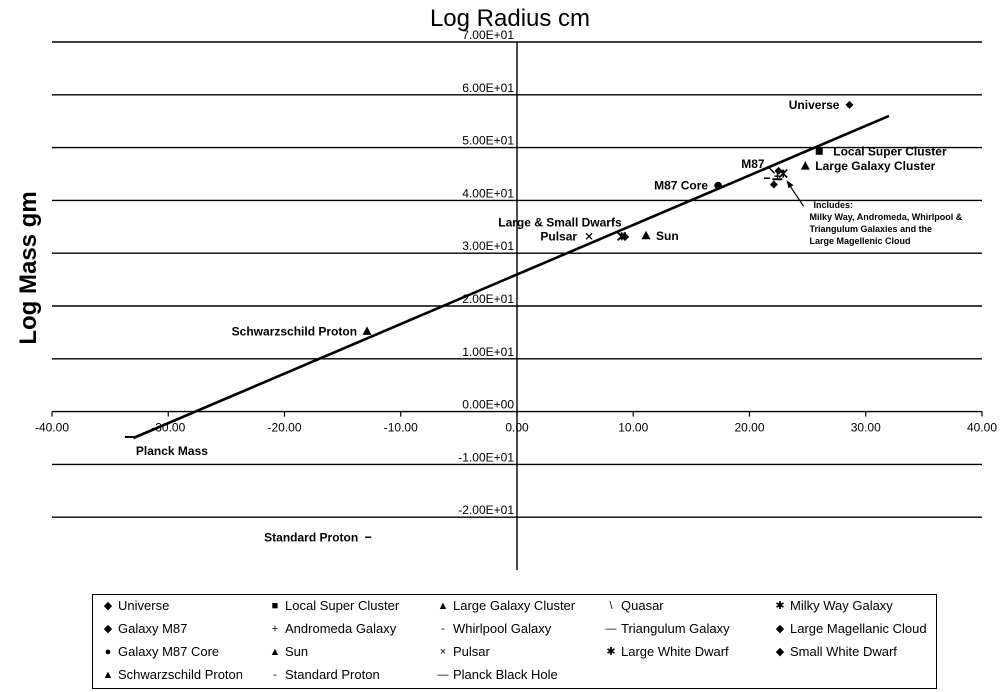  What do you see at coordinates (488, 193) in the screenshot?
I see `y-tick-label: 4.00E+01` at bounding box center [488, 193].